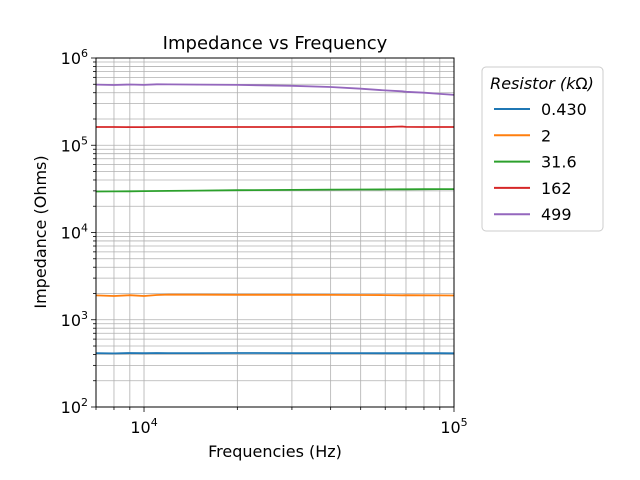 The height and width of the screenshot is (480, 640). I want to click on x-tick-label: 10⁴, so click(143, 426).